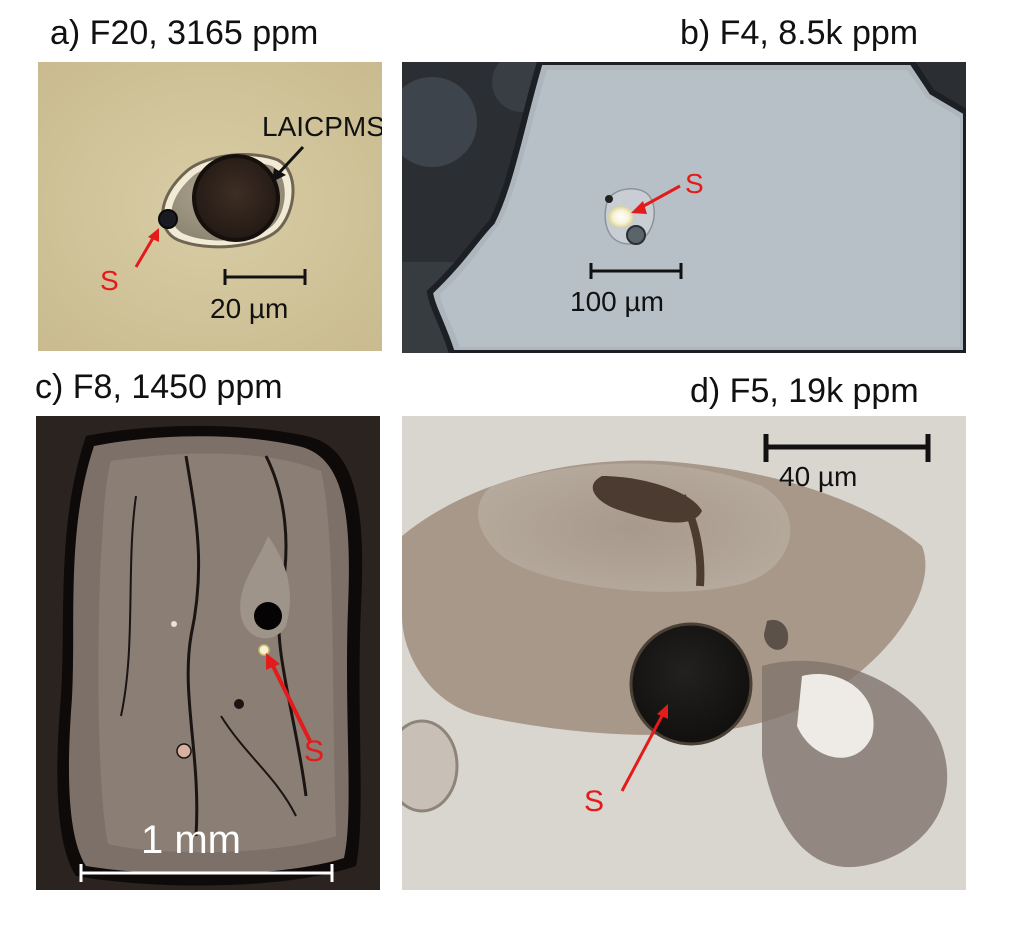 The width and height of the screenshot is (1022, 932). I want to click on panel-a-micrograph: LAICPMS S 20 µm, so click(210, 206).